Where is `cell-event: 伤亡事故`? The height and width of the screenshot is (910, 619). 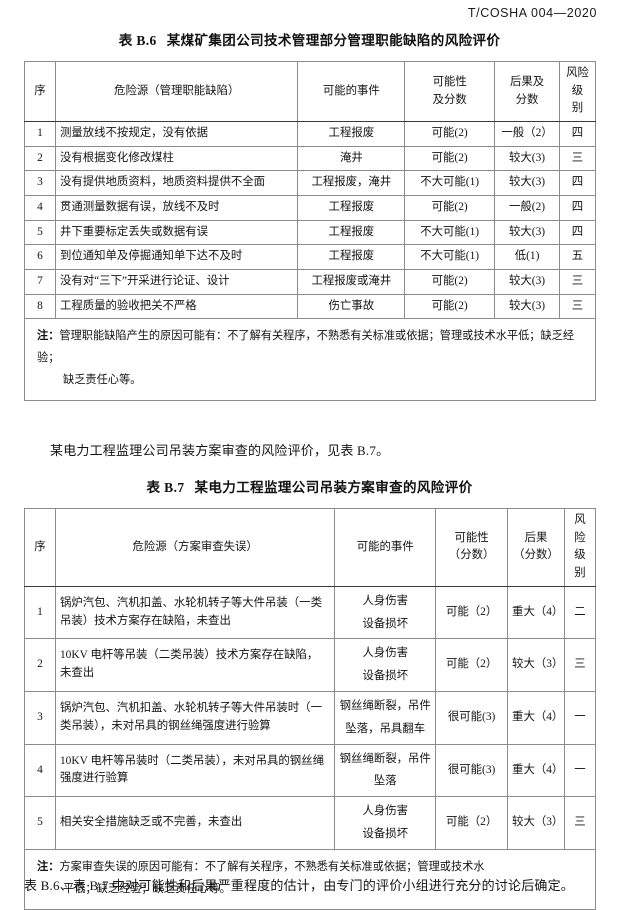 cell-event: 伤亡事故 is located at coordinates (351, 306).